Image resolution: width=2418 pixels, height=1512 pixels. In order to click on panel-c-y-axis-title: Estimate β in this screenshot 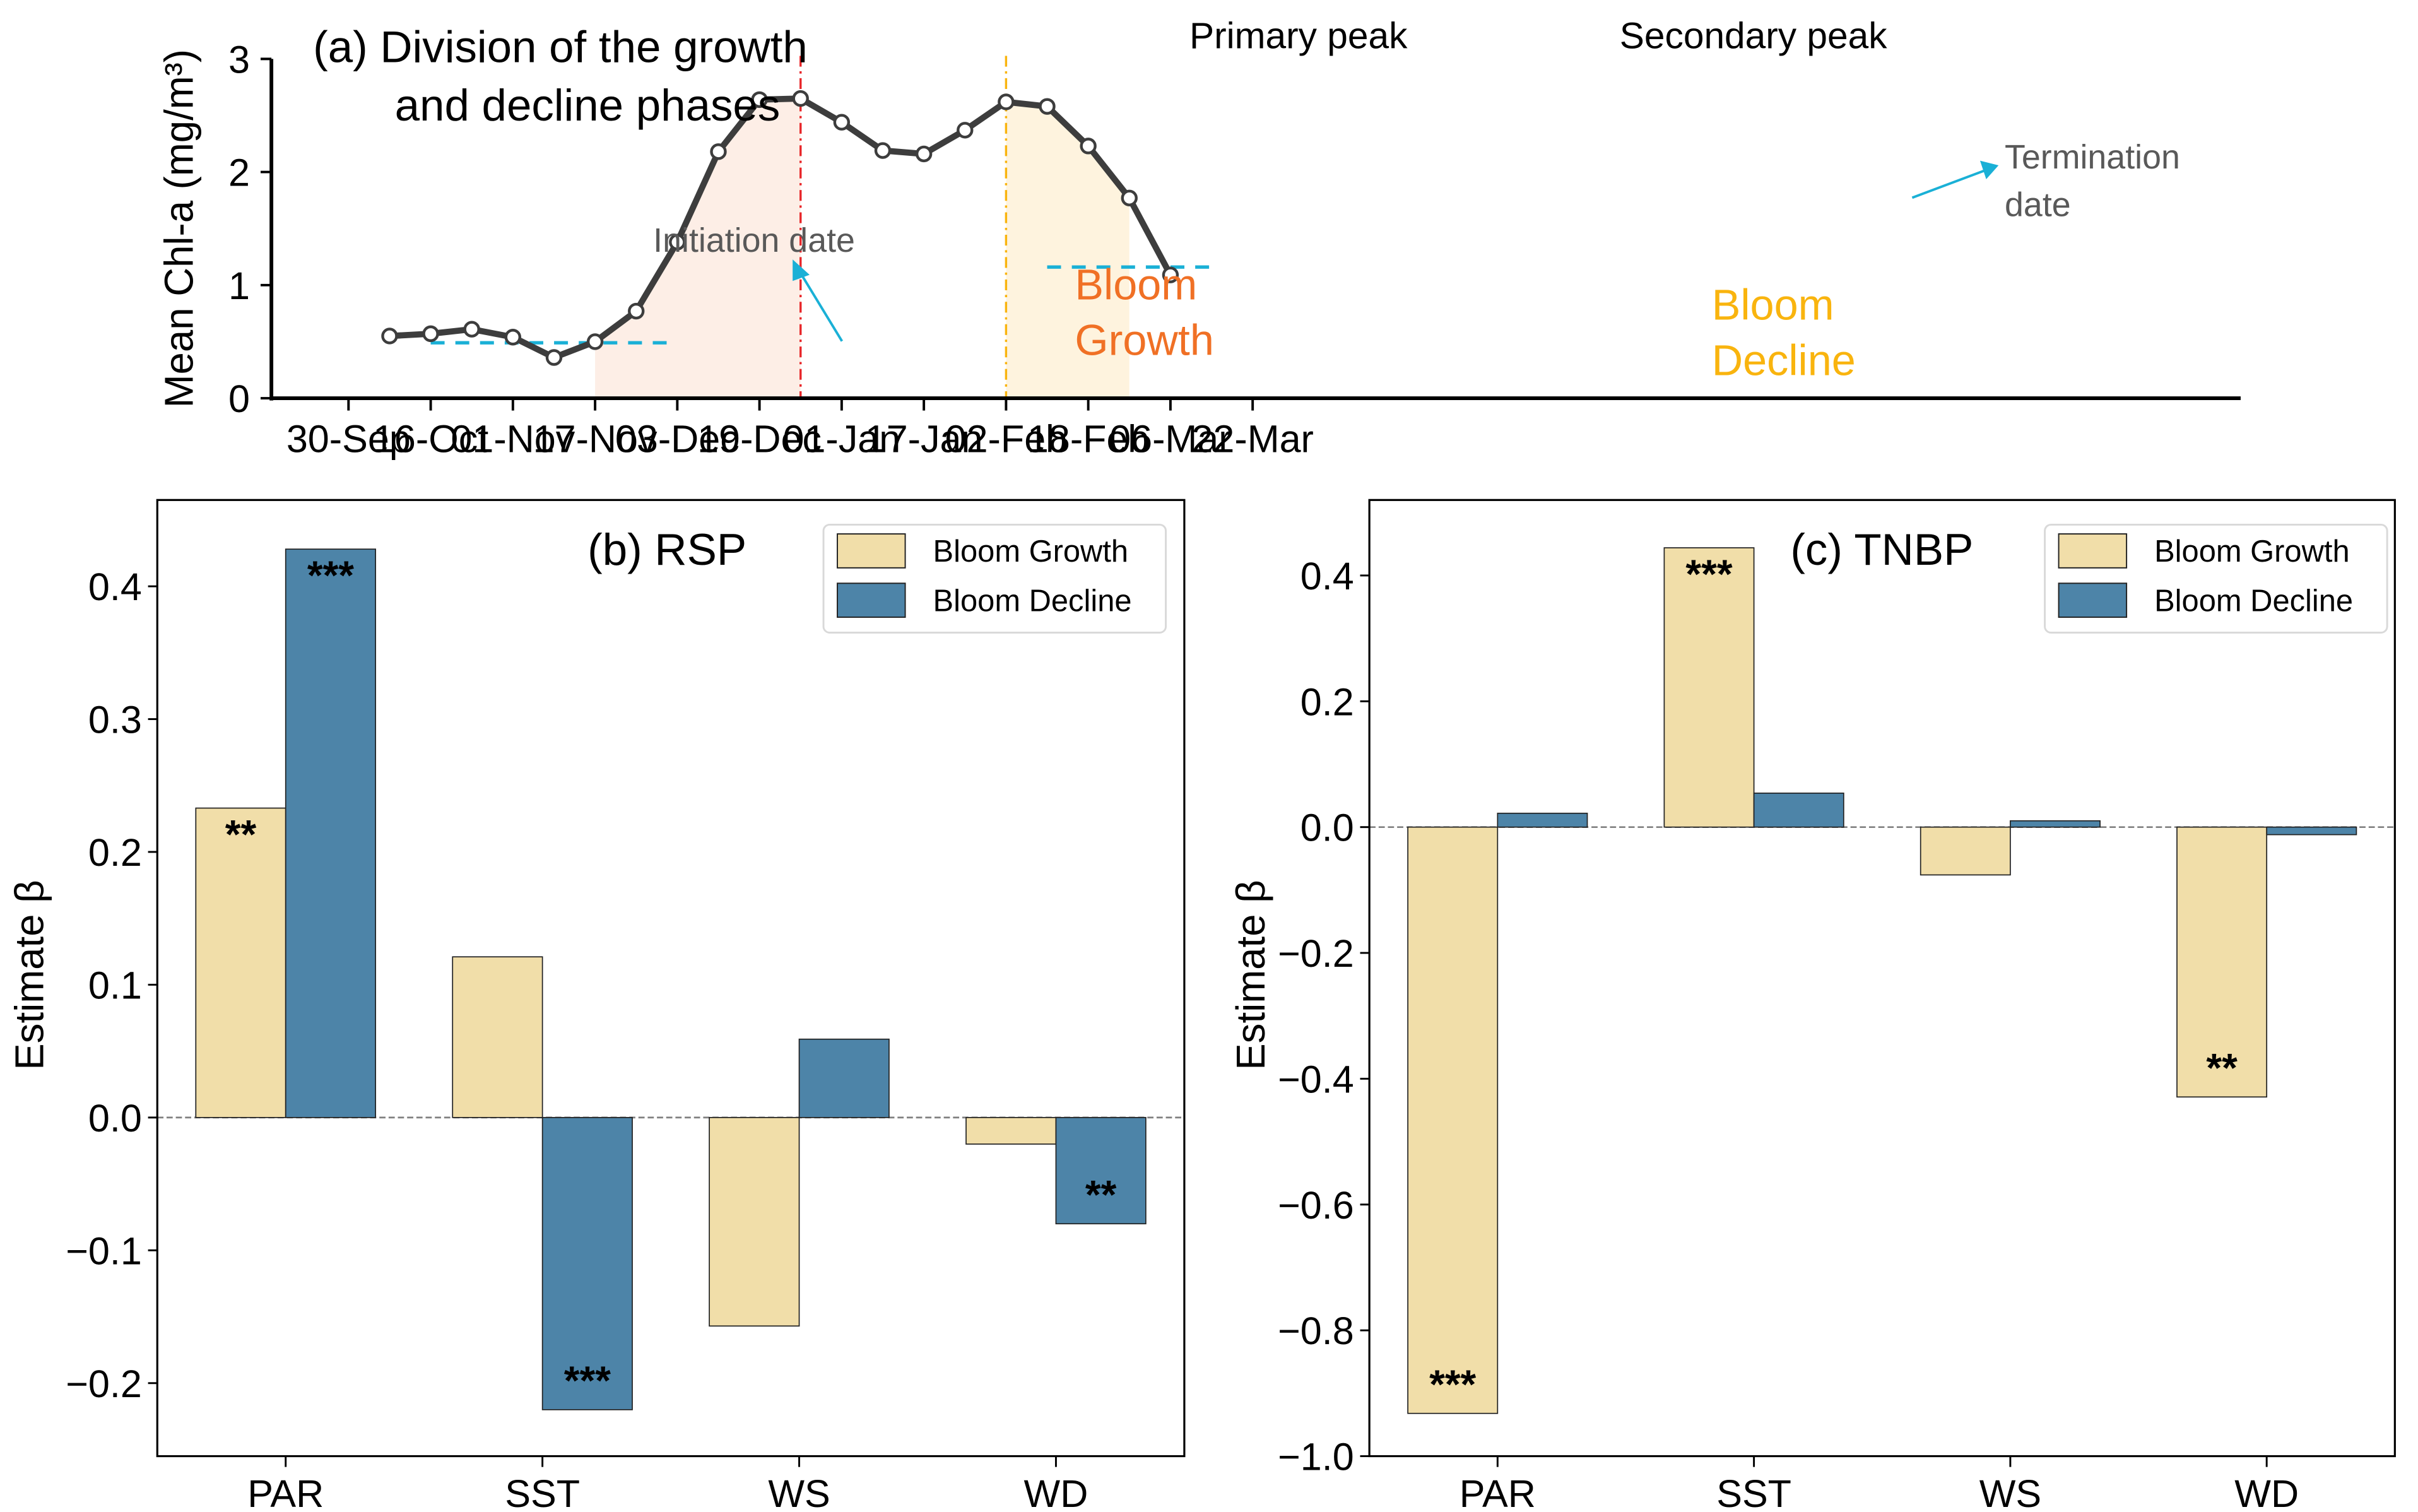, I will do `click(1251, 975)`.